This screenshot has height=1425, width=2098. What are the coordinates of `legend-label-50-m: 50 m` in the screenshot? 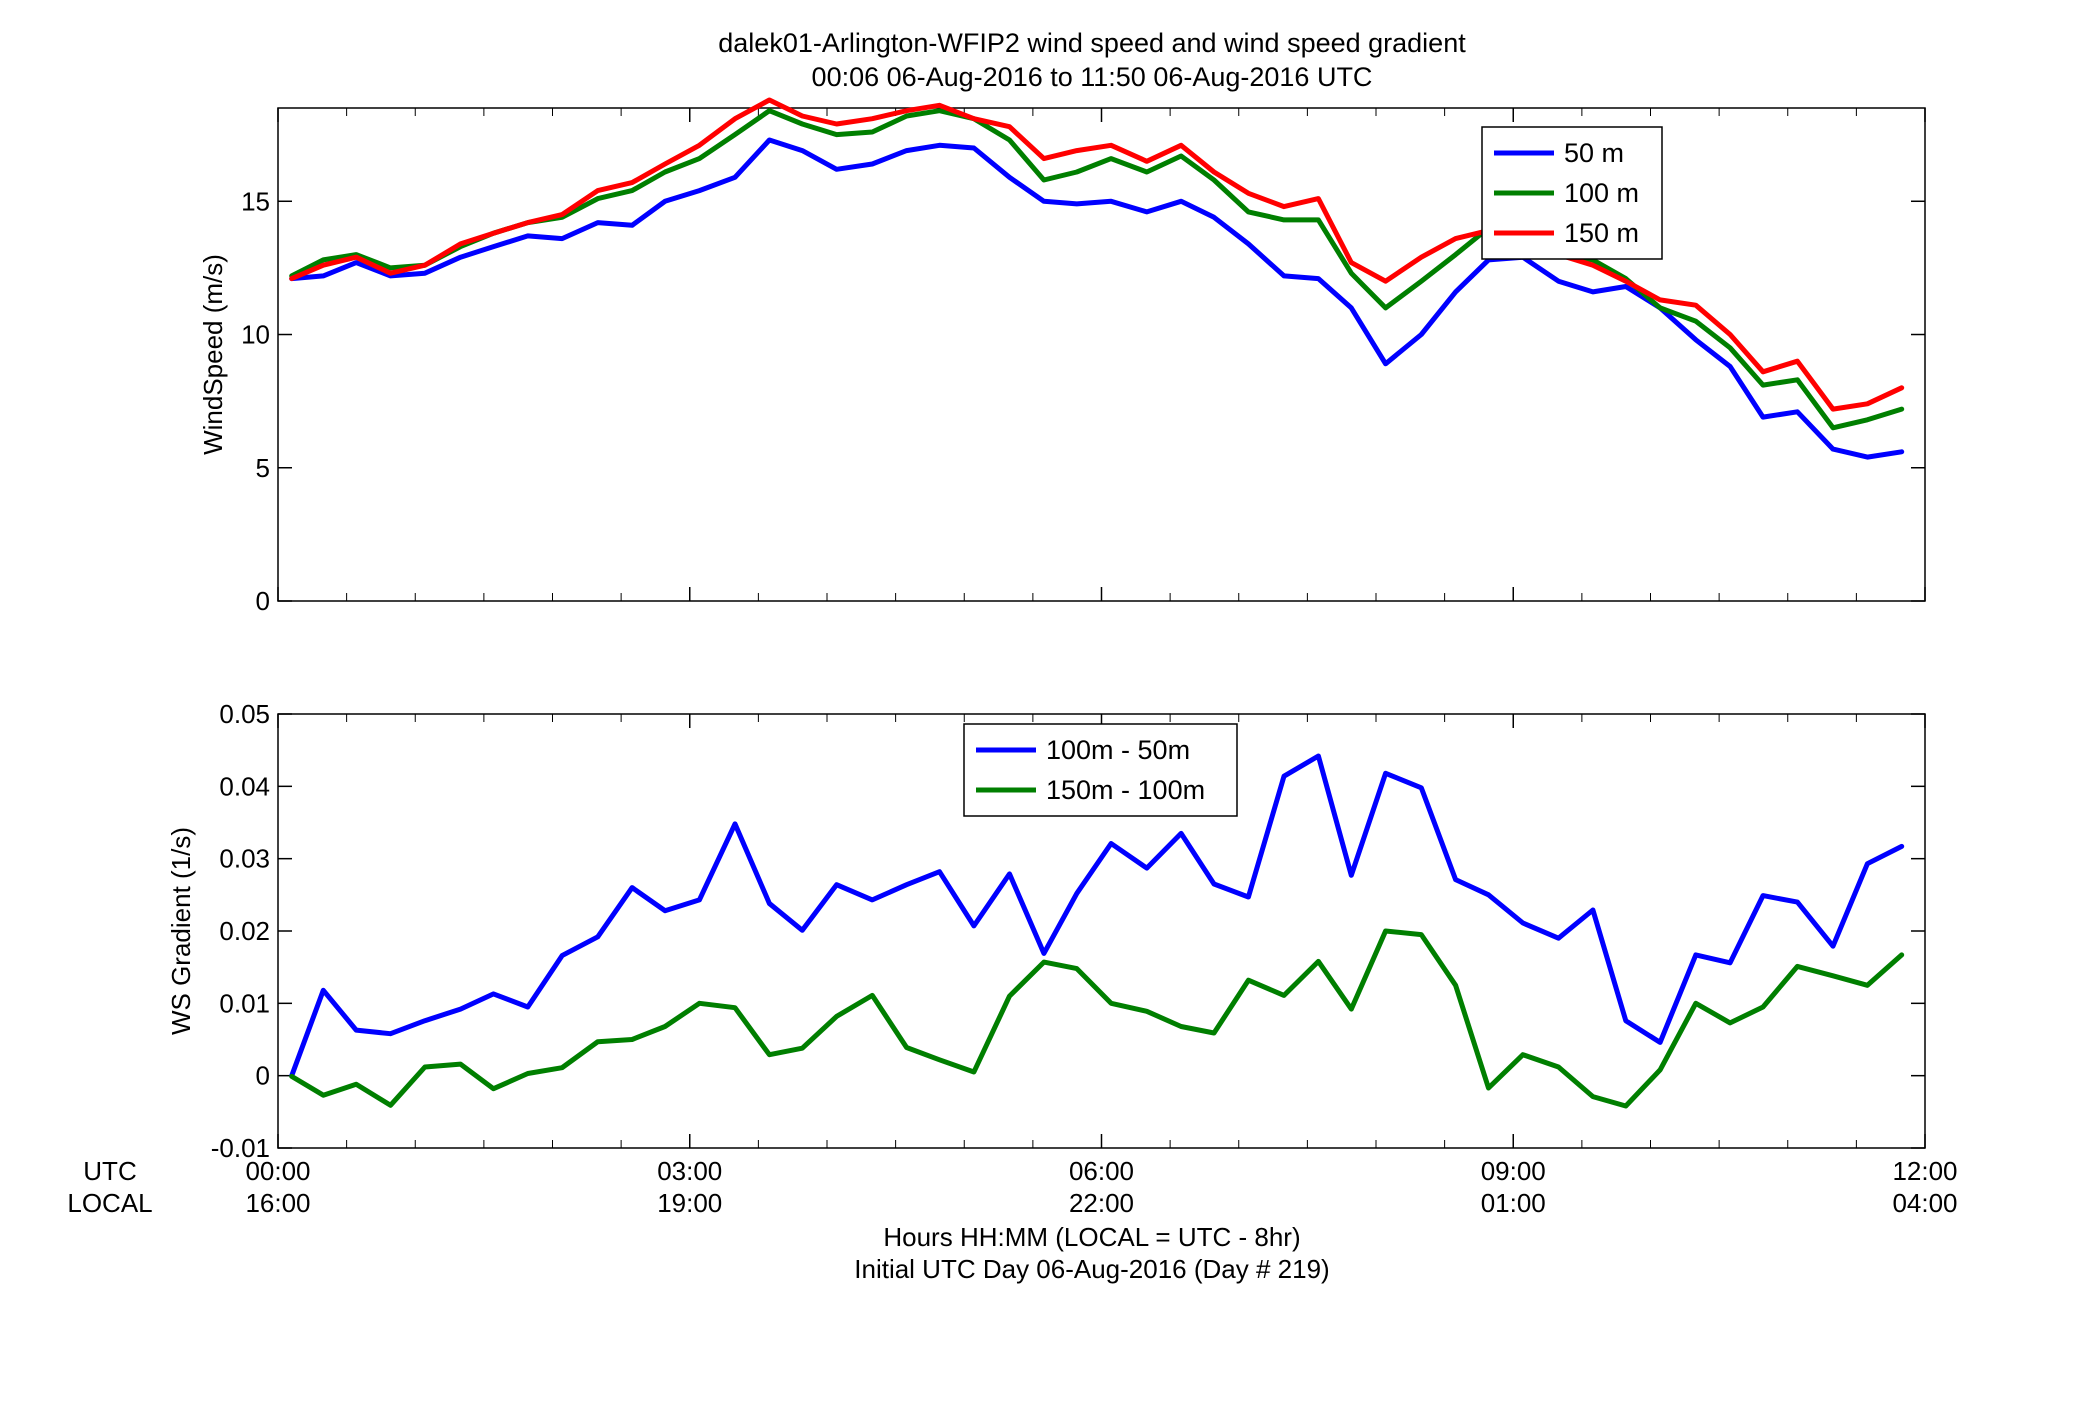 It's located at (1594, 153).